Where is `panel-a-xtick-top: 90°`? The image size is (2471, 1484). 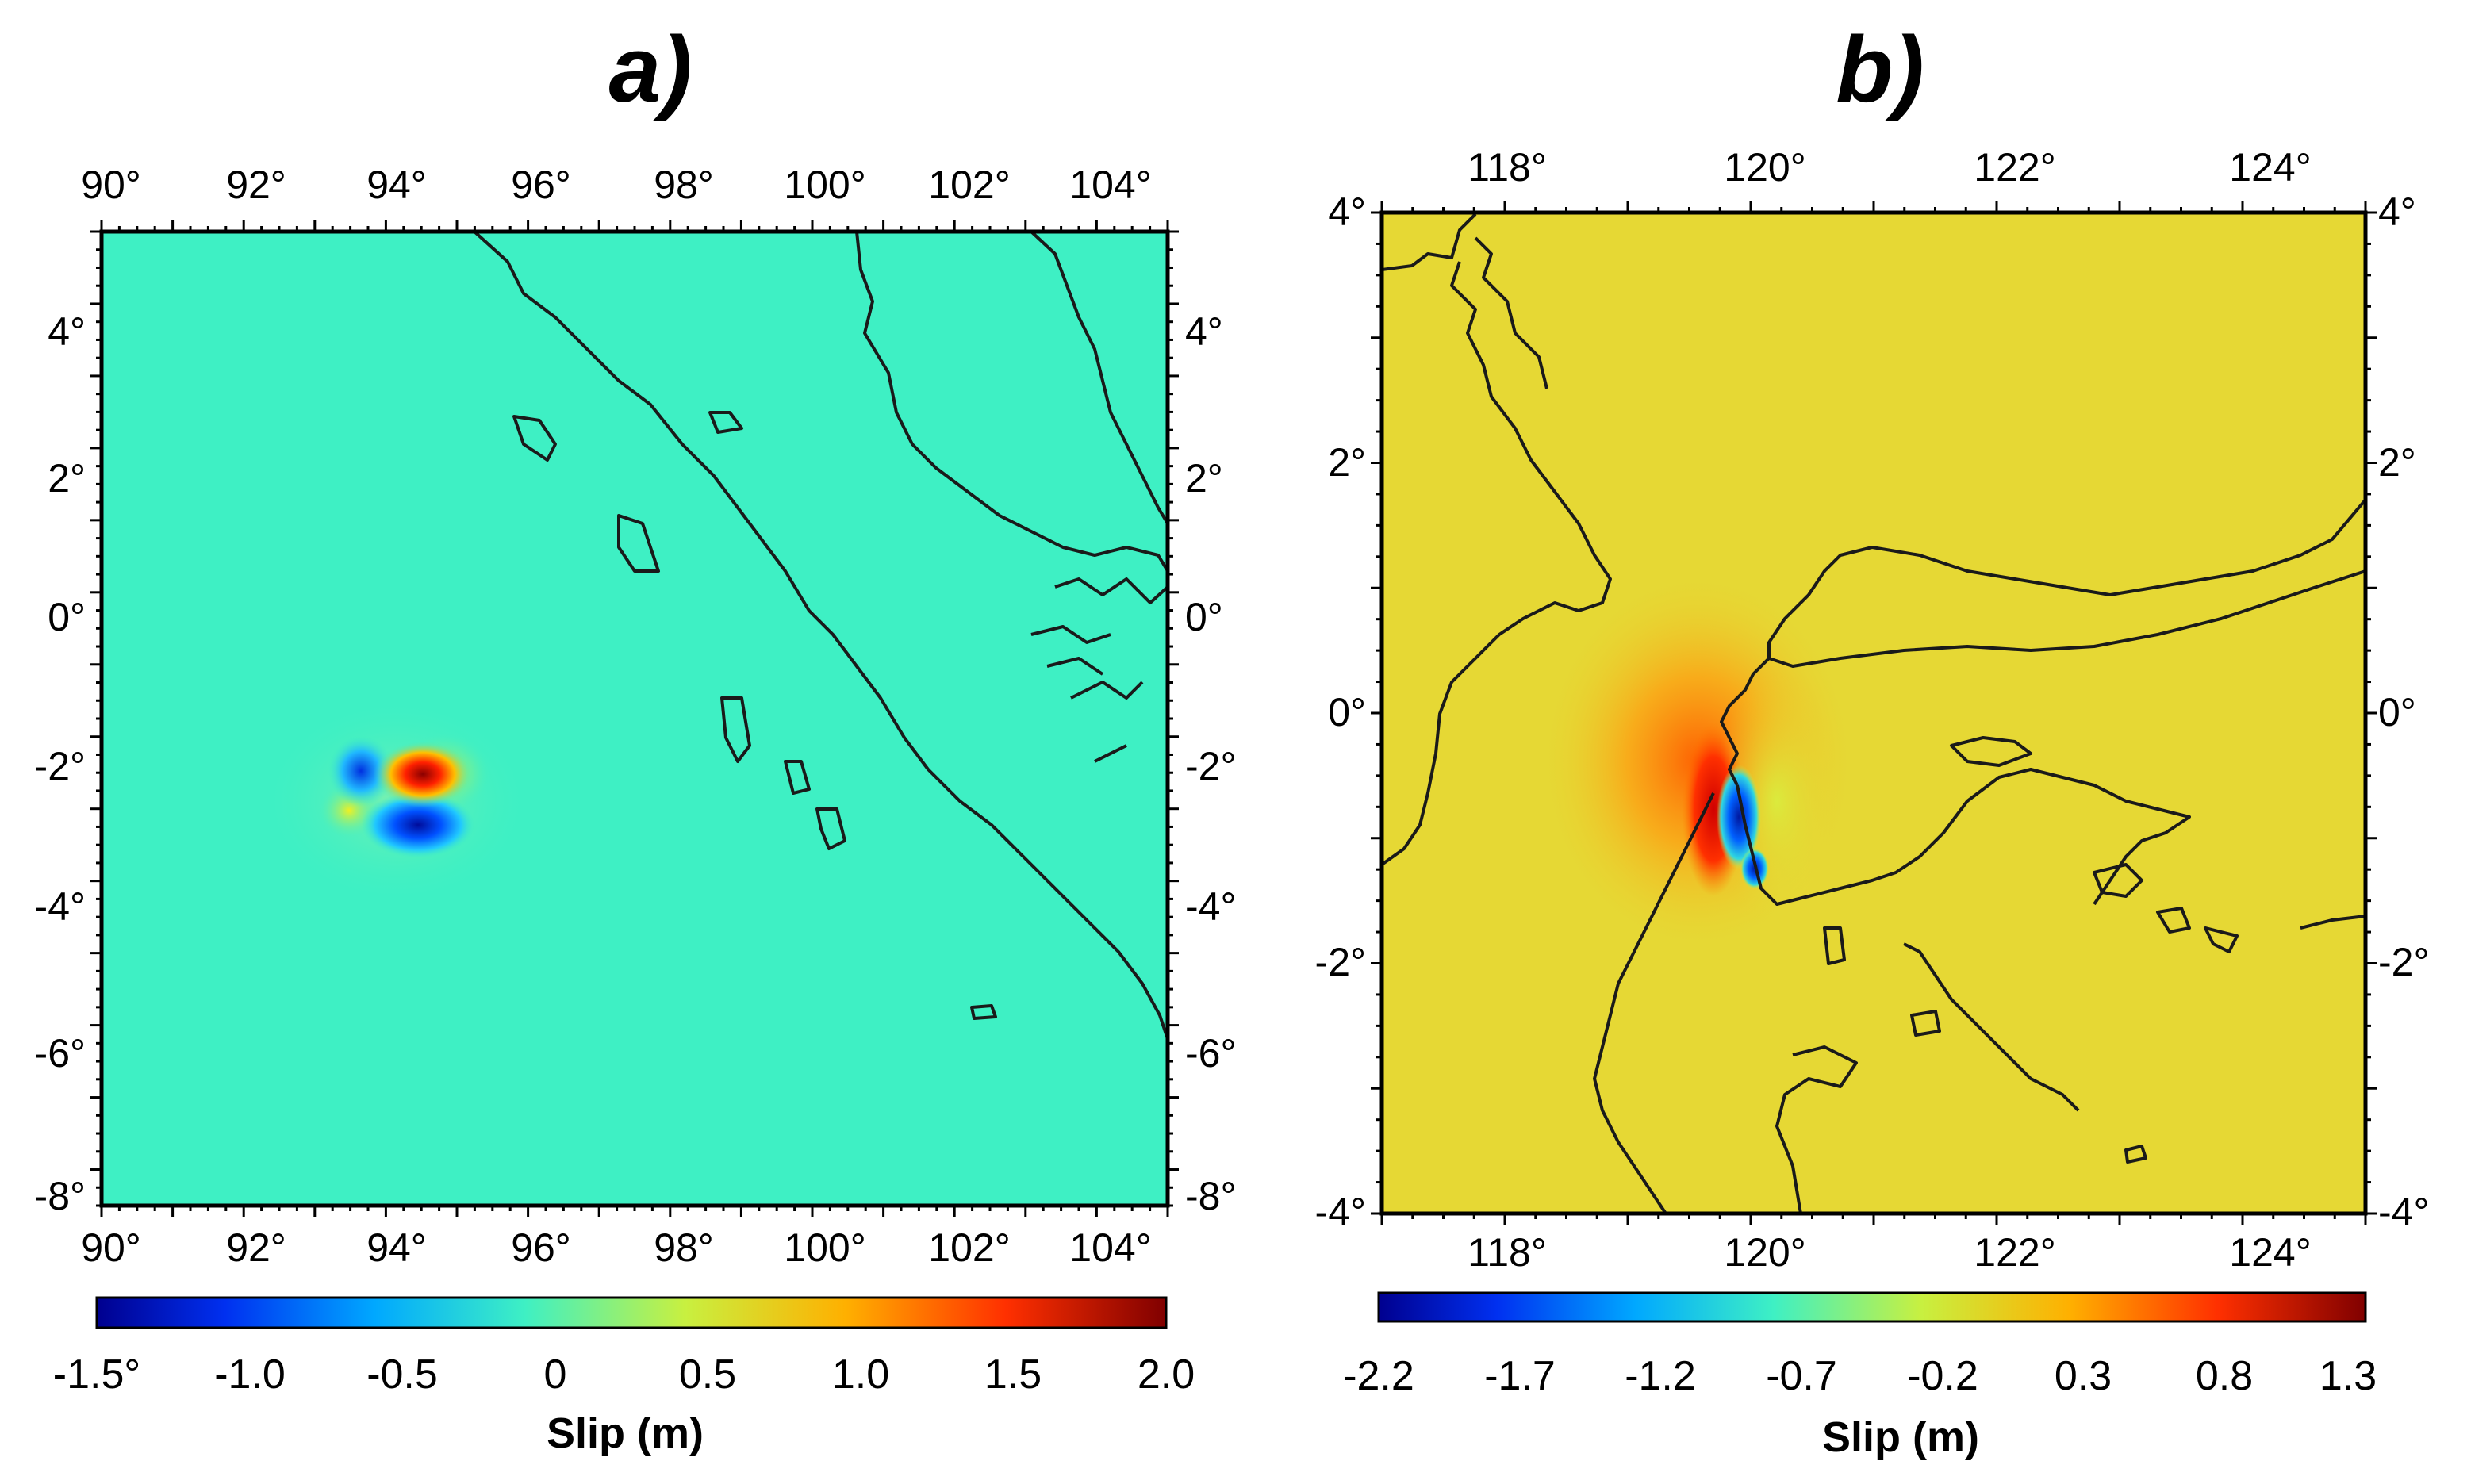 panel-a-xtick-top: 90° is located at coordinates (111, 185).